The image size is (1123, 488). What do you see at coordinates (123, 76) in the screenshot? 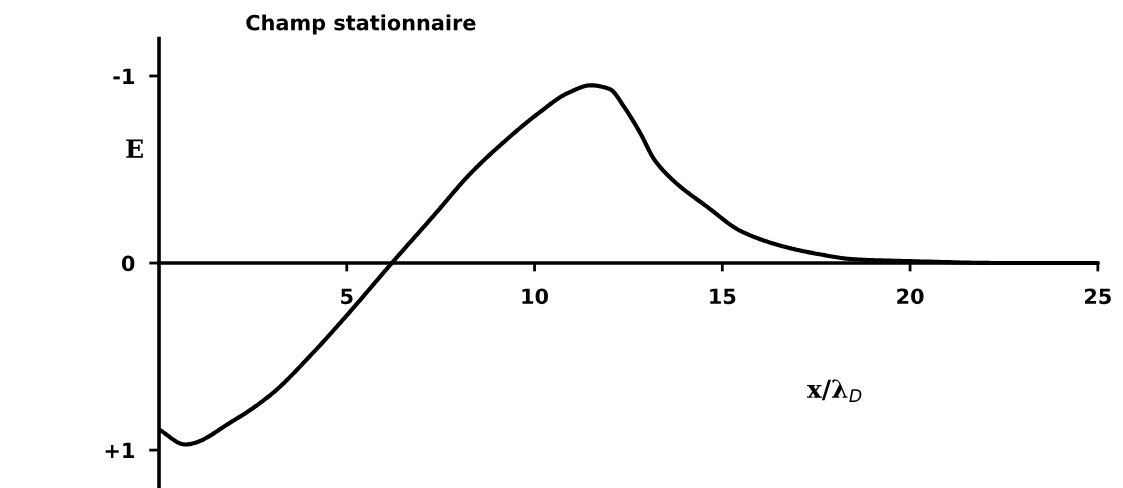
I see `y-tick-label: -1` at bounding box center [123, 76].